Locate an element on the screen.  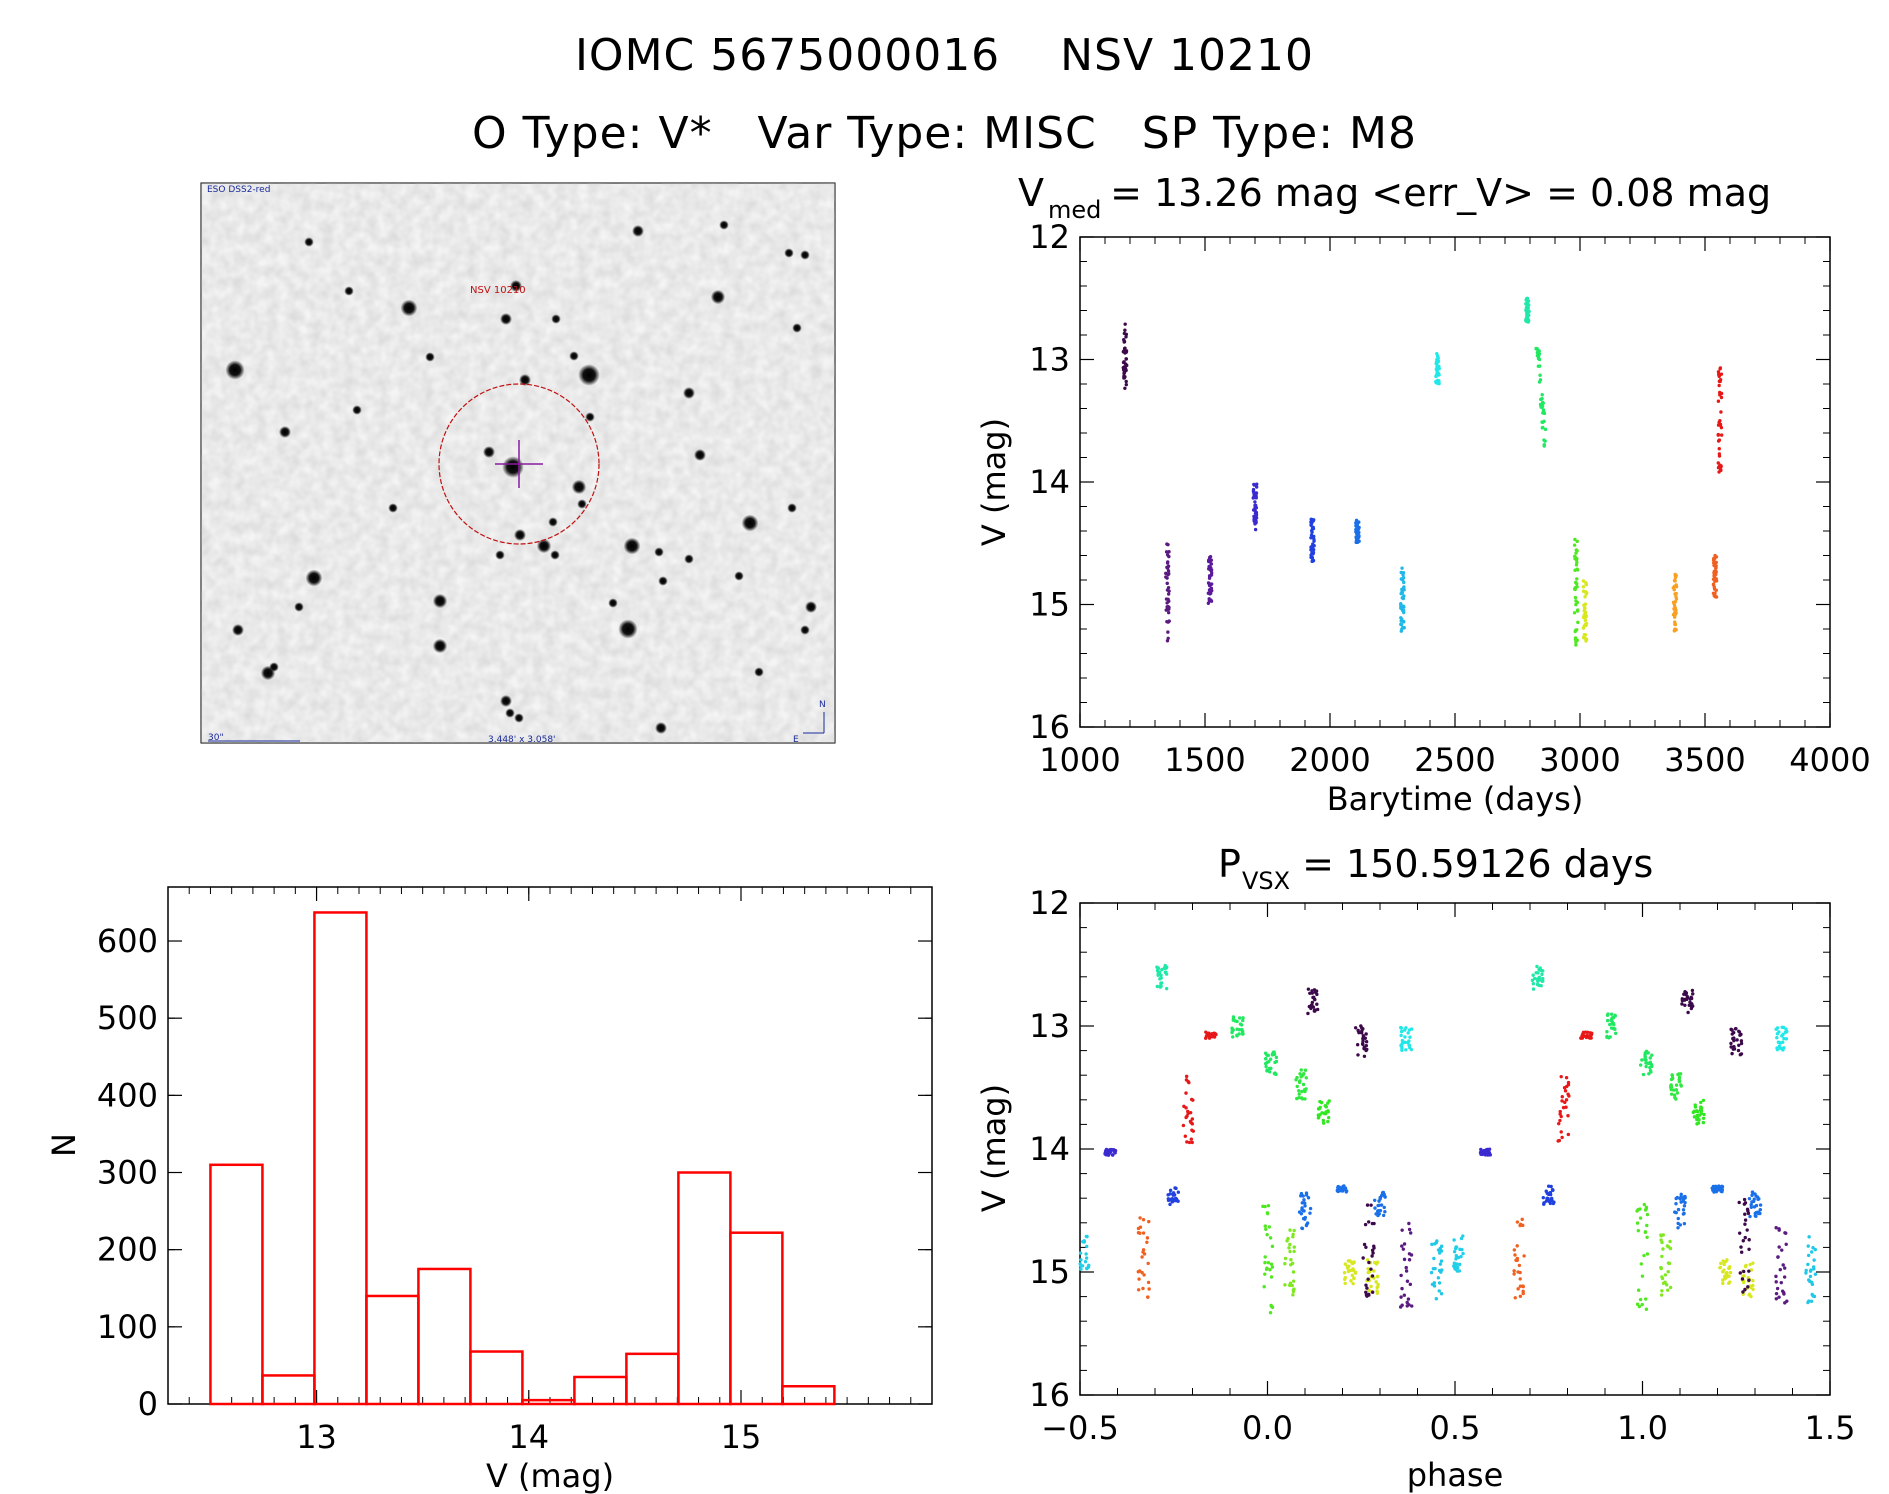
phased-xlabel: phase is located at coordinates (1455, 1475).